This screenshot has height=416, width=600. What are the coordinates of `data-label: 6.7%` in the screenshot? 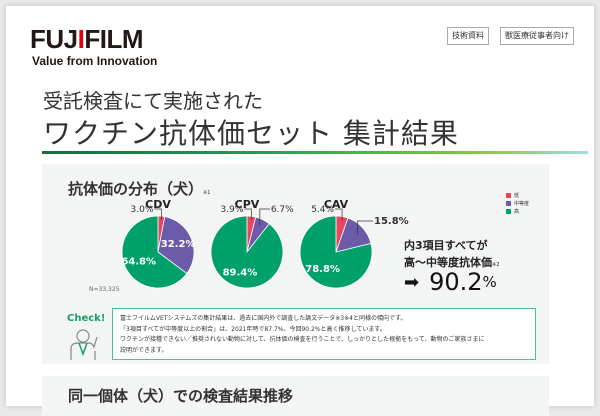 It's located at (282, 210).